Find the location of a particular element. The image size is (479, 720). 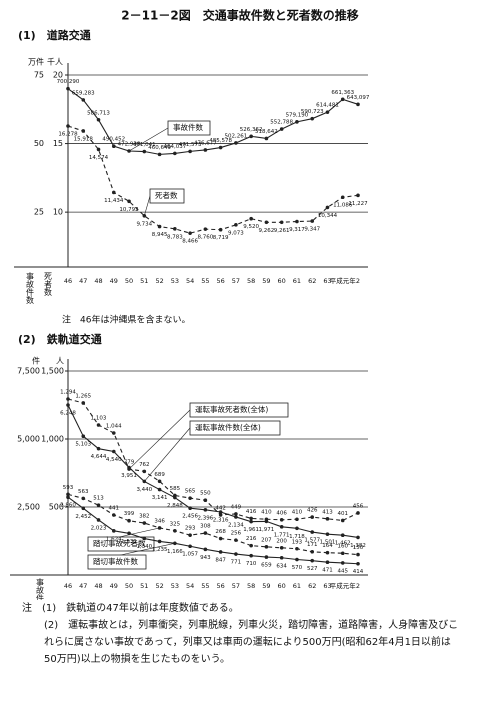

data-label: 659 is located at coordinates (266, 566).